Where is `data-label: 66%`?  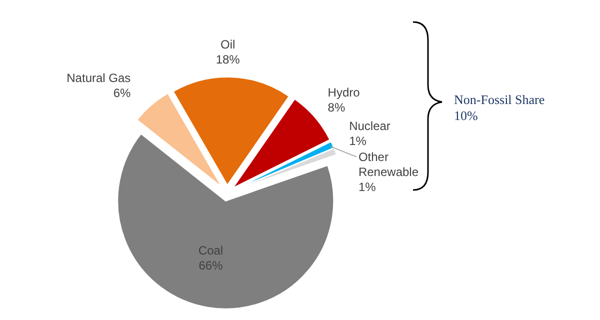
data-label: 66% is located at coordinates (211, 265).